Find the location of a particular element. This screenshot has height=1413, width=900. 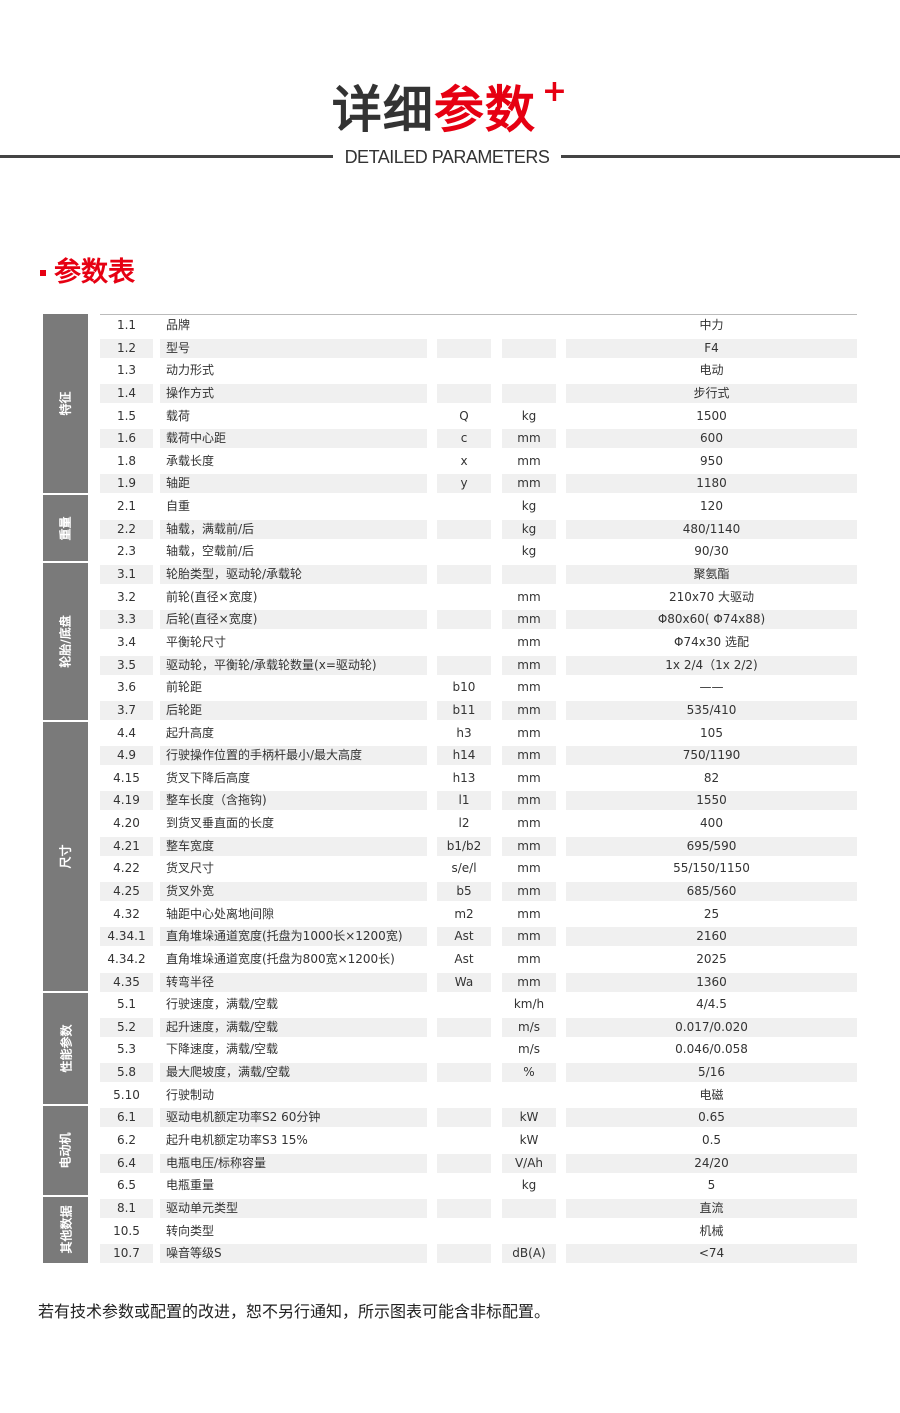

param-name: 操作方式 is located at coordinates (293, 393).